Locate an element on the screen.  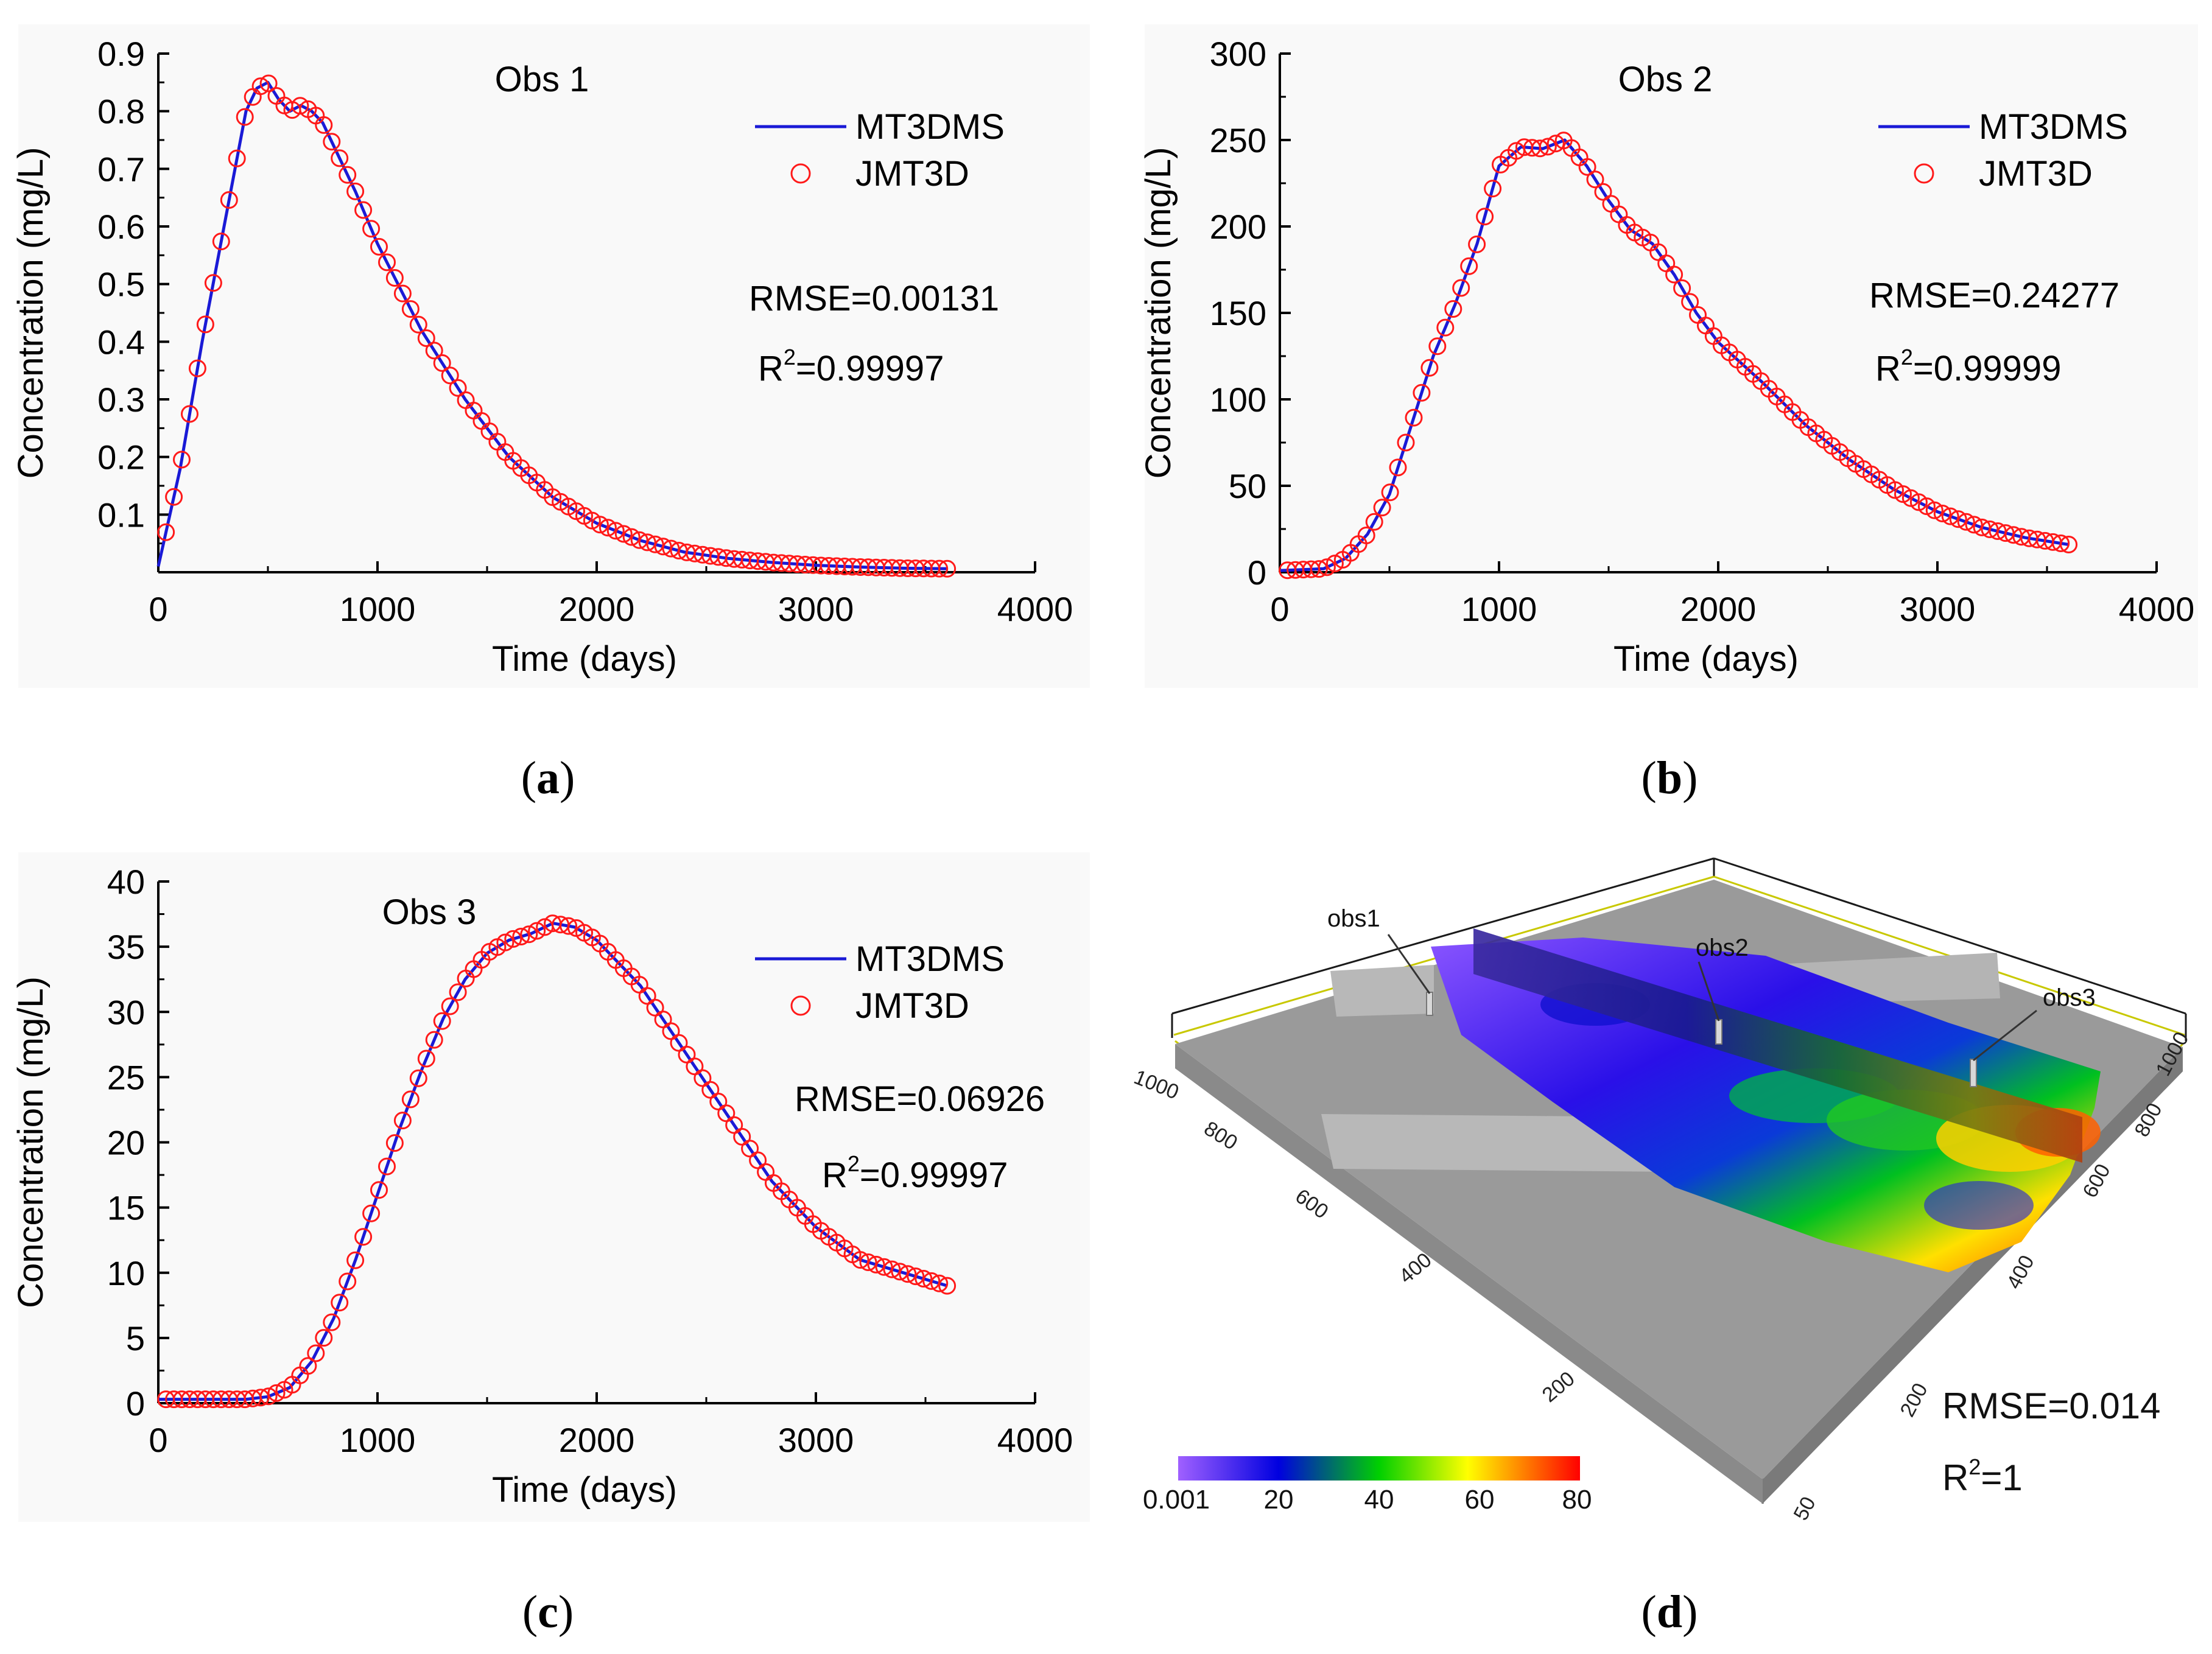
r2-value: =0.99997 is located at coordinates (934, 1175).